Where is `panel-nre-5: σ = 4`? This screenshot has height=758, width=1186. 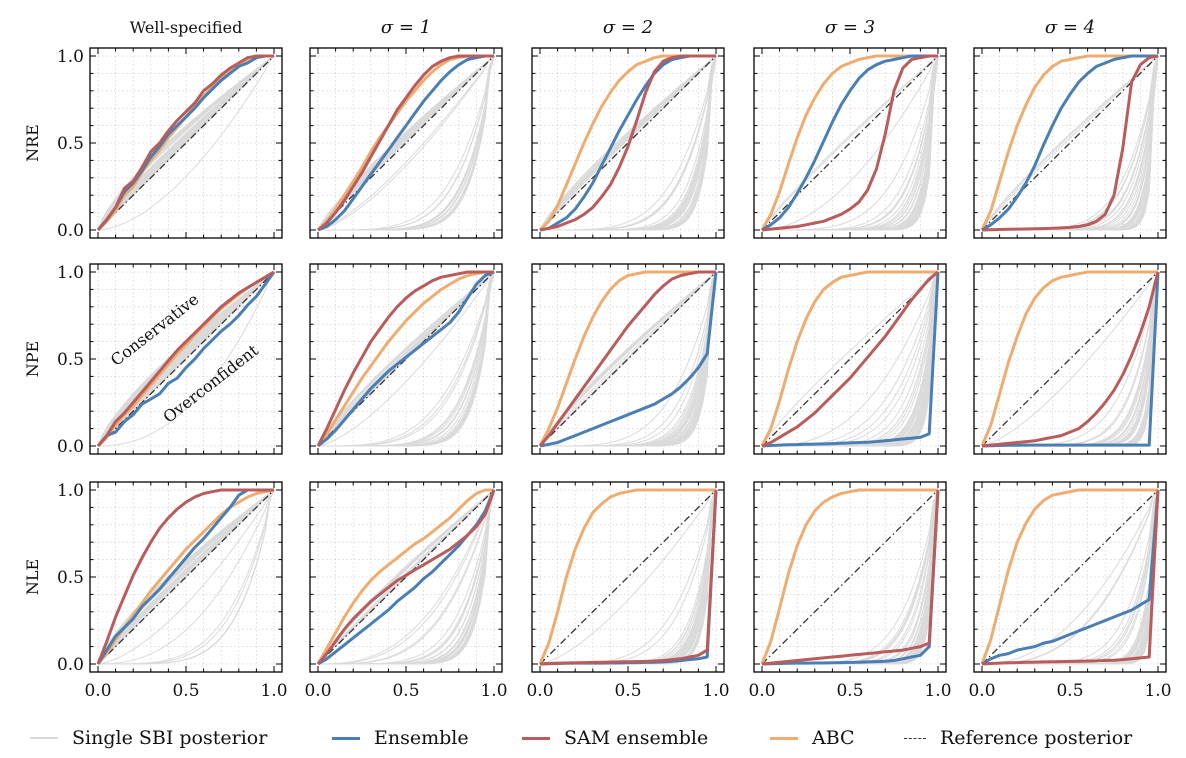 panel-nre-5: σ = 4 is located at coordinates (1070, 128).